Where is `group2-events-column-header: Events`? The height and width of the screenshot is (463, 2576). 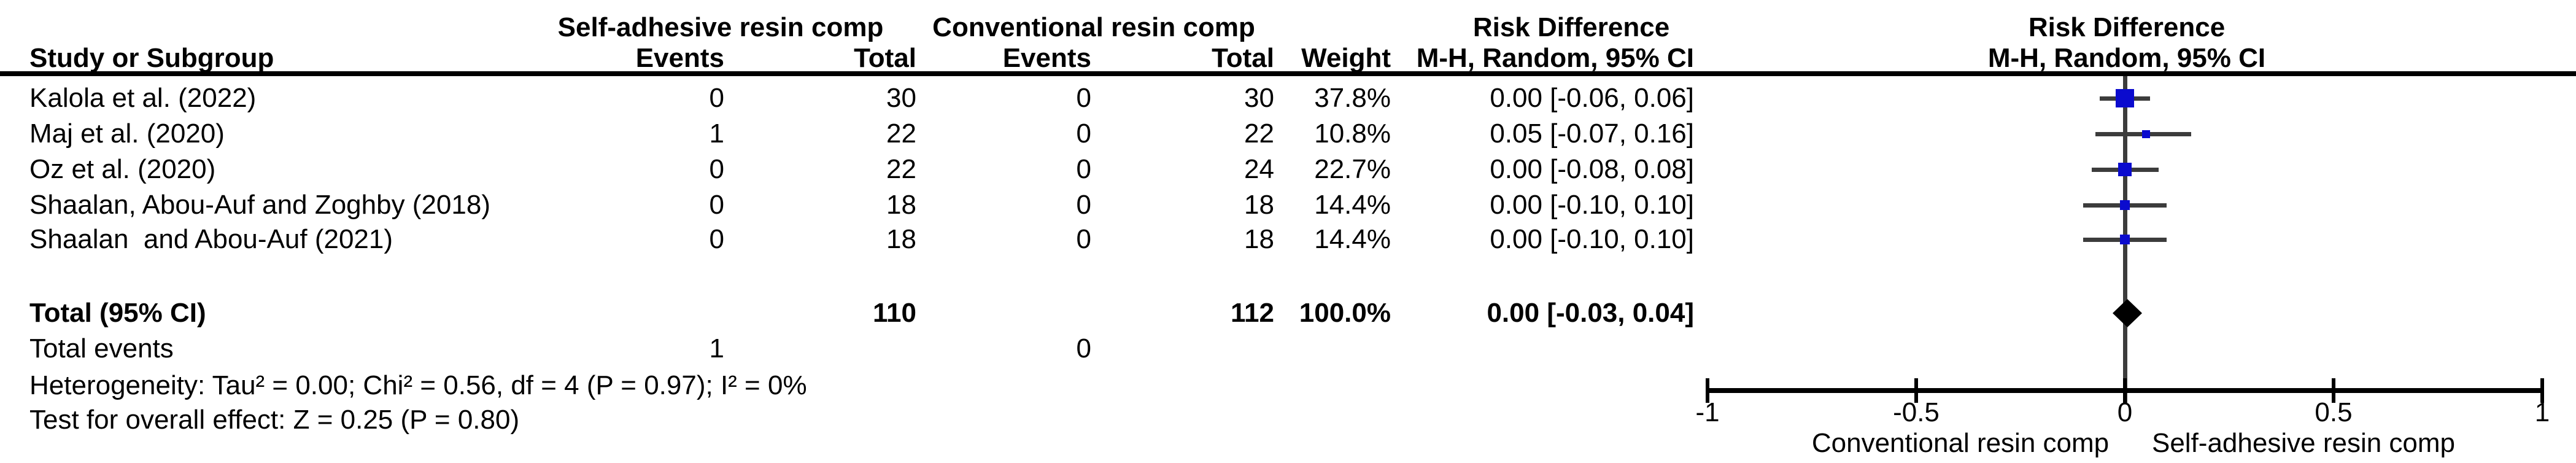 group2-events-column-header: Events is located at coordinates (1046, 58).